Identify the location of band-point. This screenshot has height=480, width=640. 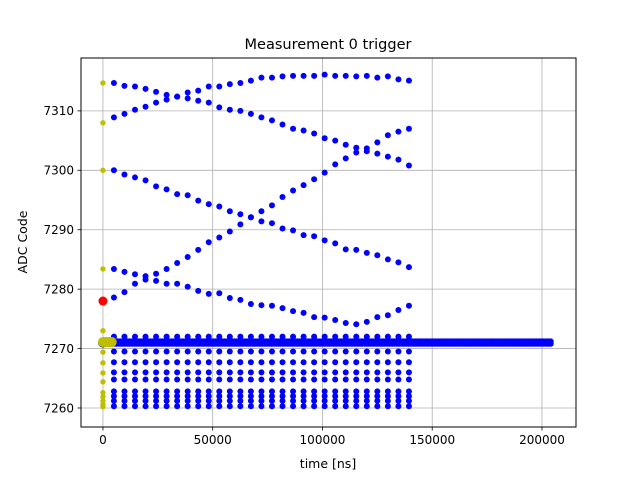
(550, 341).